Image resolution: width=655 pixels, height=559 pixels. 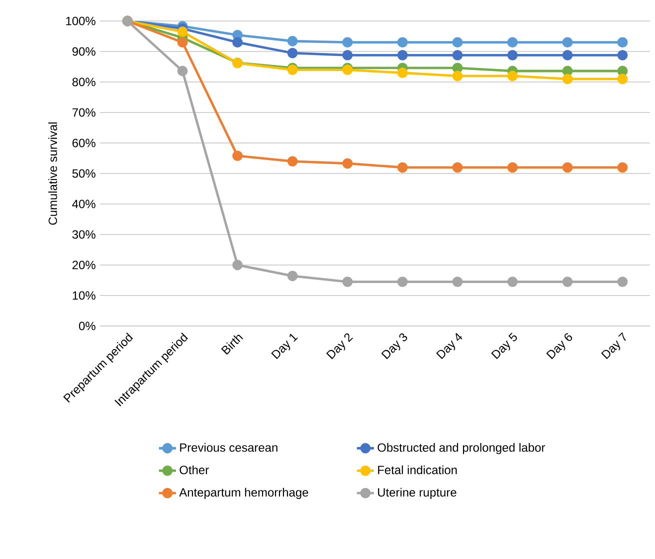 What do you see at coordinates (449, 346) in the screenshot?
I see `x-tick-label: Day 4` at bounding box center [449, 346].